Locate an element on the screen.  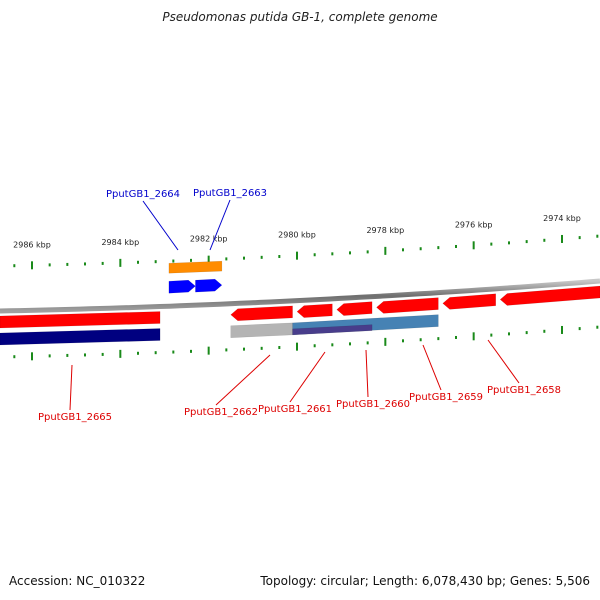
pputgb1-2660-cds is located at coordinates (354, 308).